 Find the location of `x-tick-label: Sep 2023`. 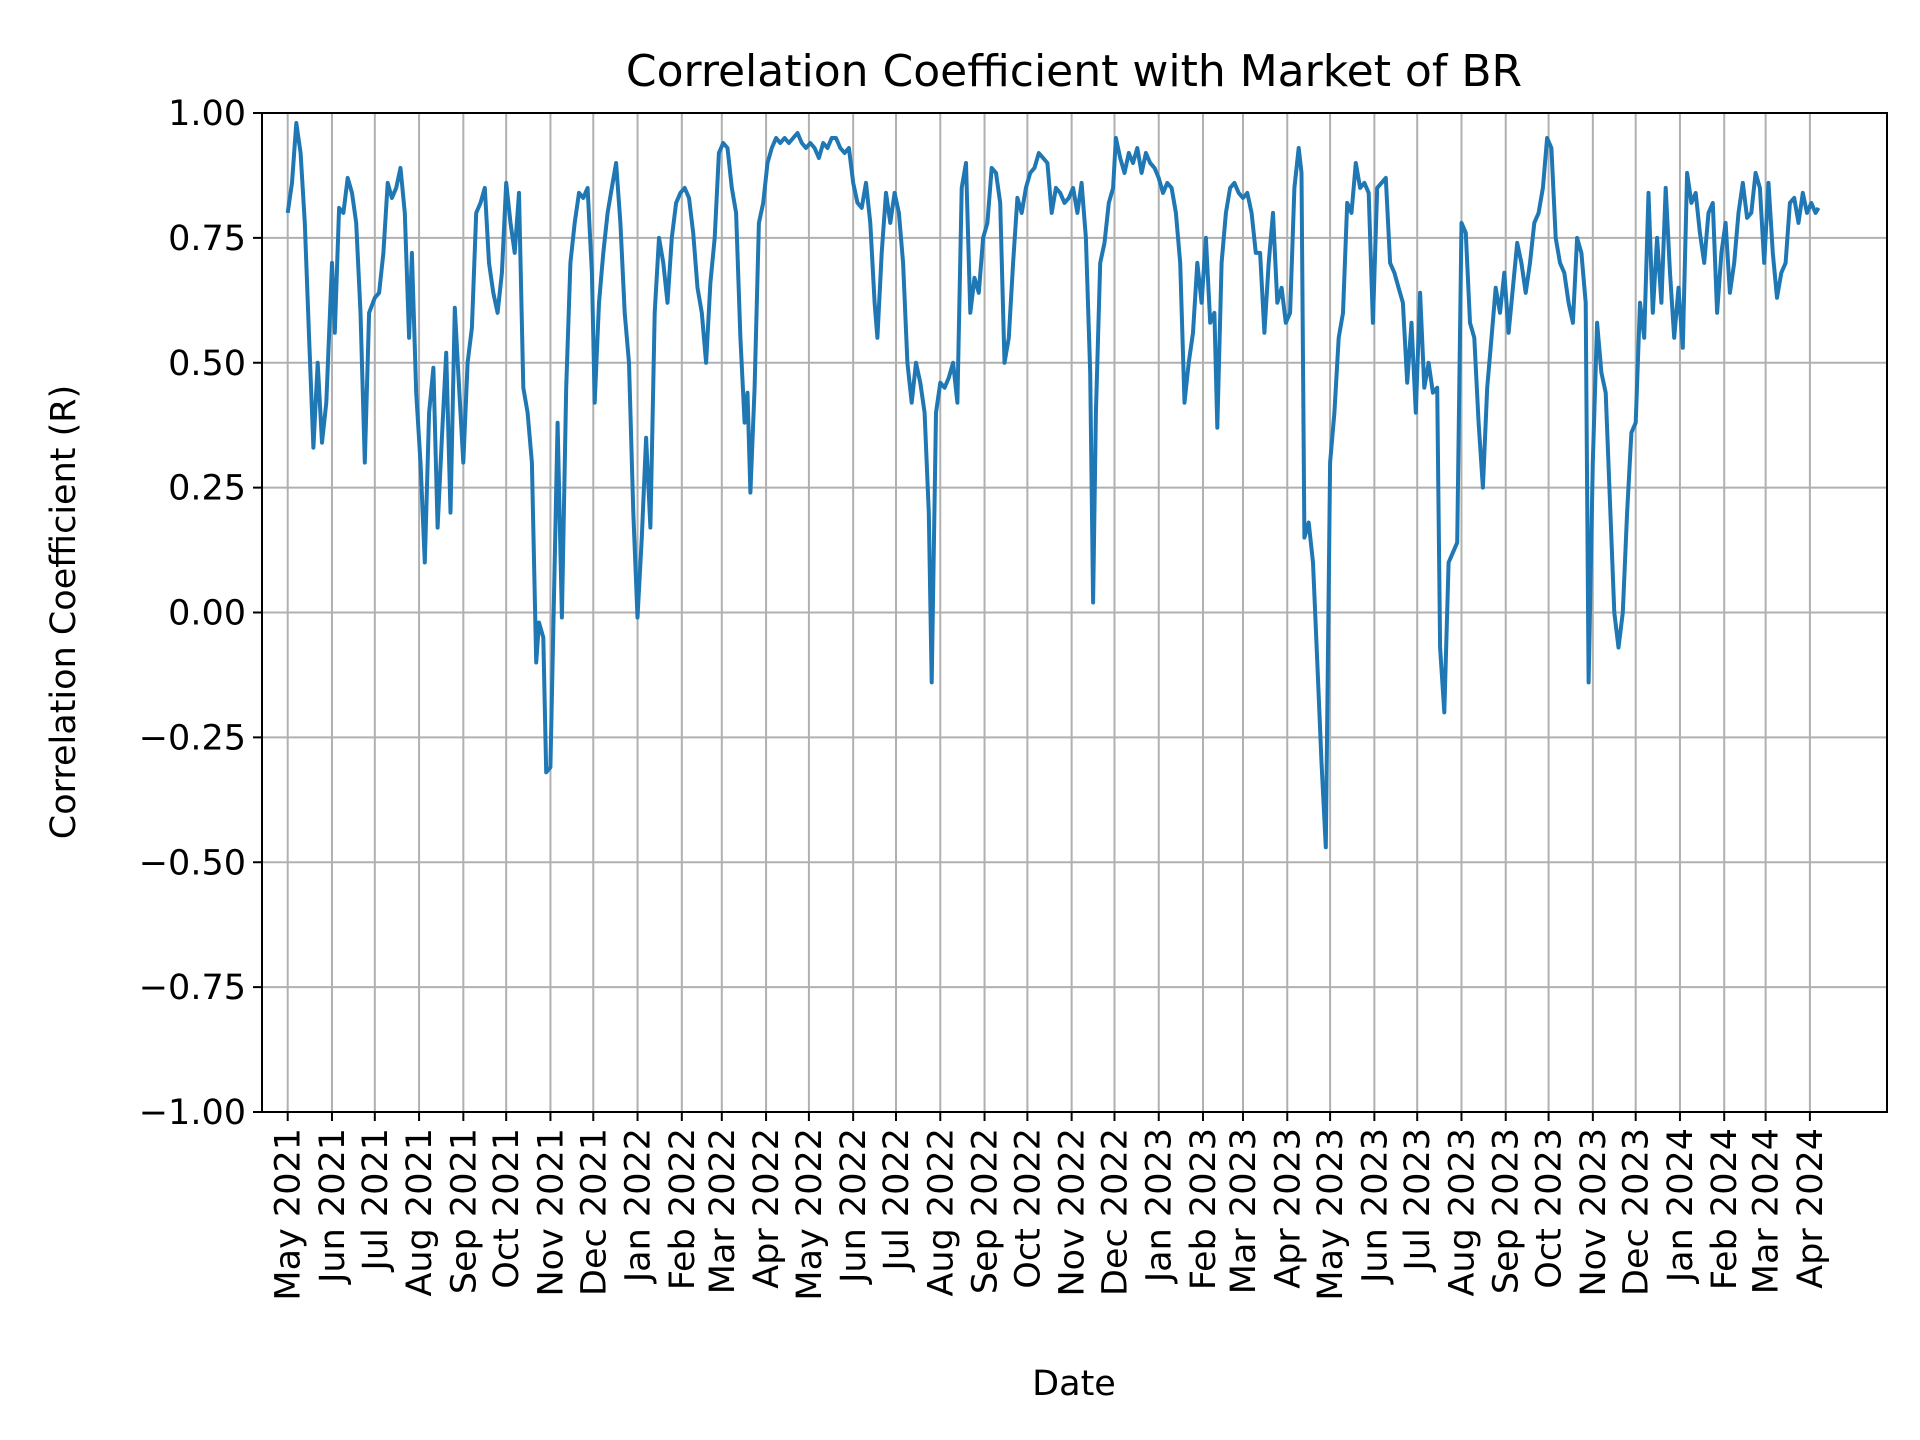

x-tick-label: Sep 2023 is located at coordinates (1507, 1211).